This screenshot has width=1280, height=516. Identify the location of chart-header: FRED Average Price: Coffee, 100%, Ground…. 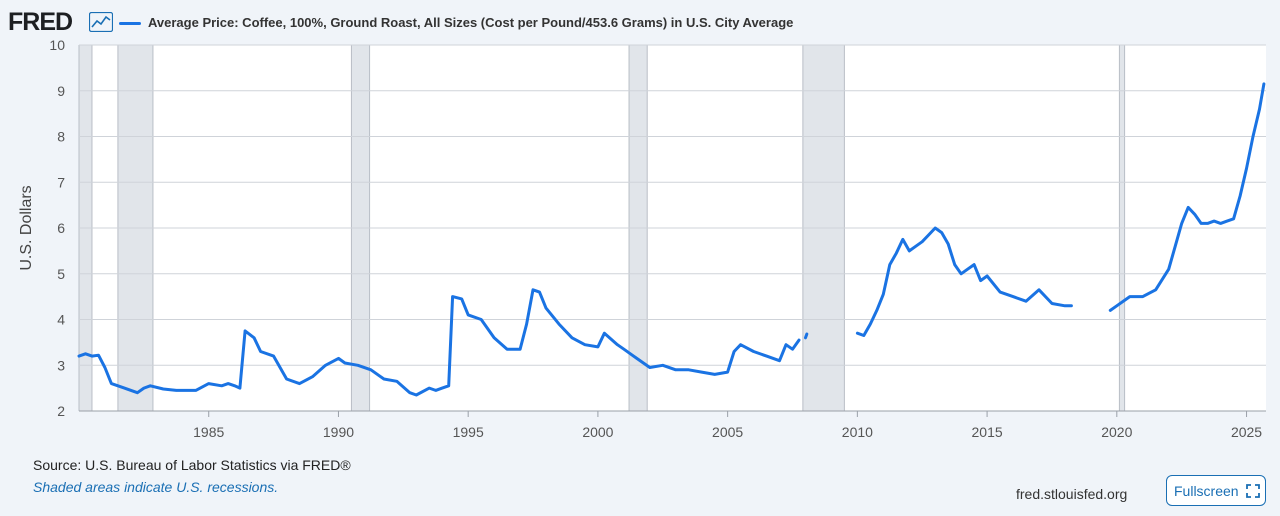
(640, 22).